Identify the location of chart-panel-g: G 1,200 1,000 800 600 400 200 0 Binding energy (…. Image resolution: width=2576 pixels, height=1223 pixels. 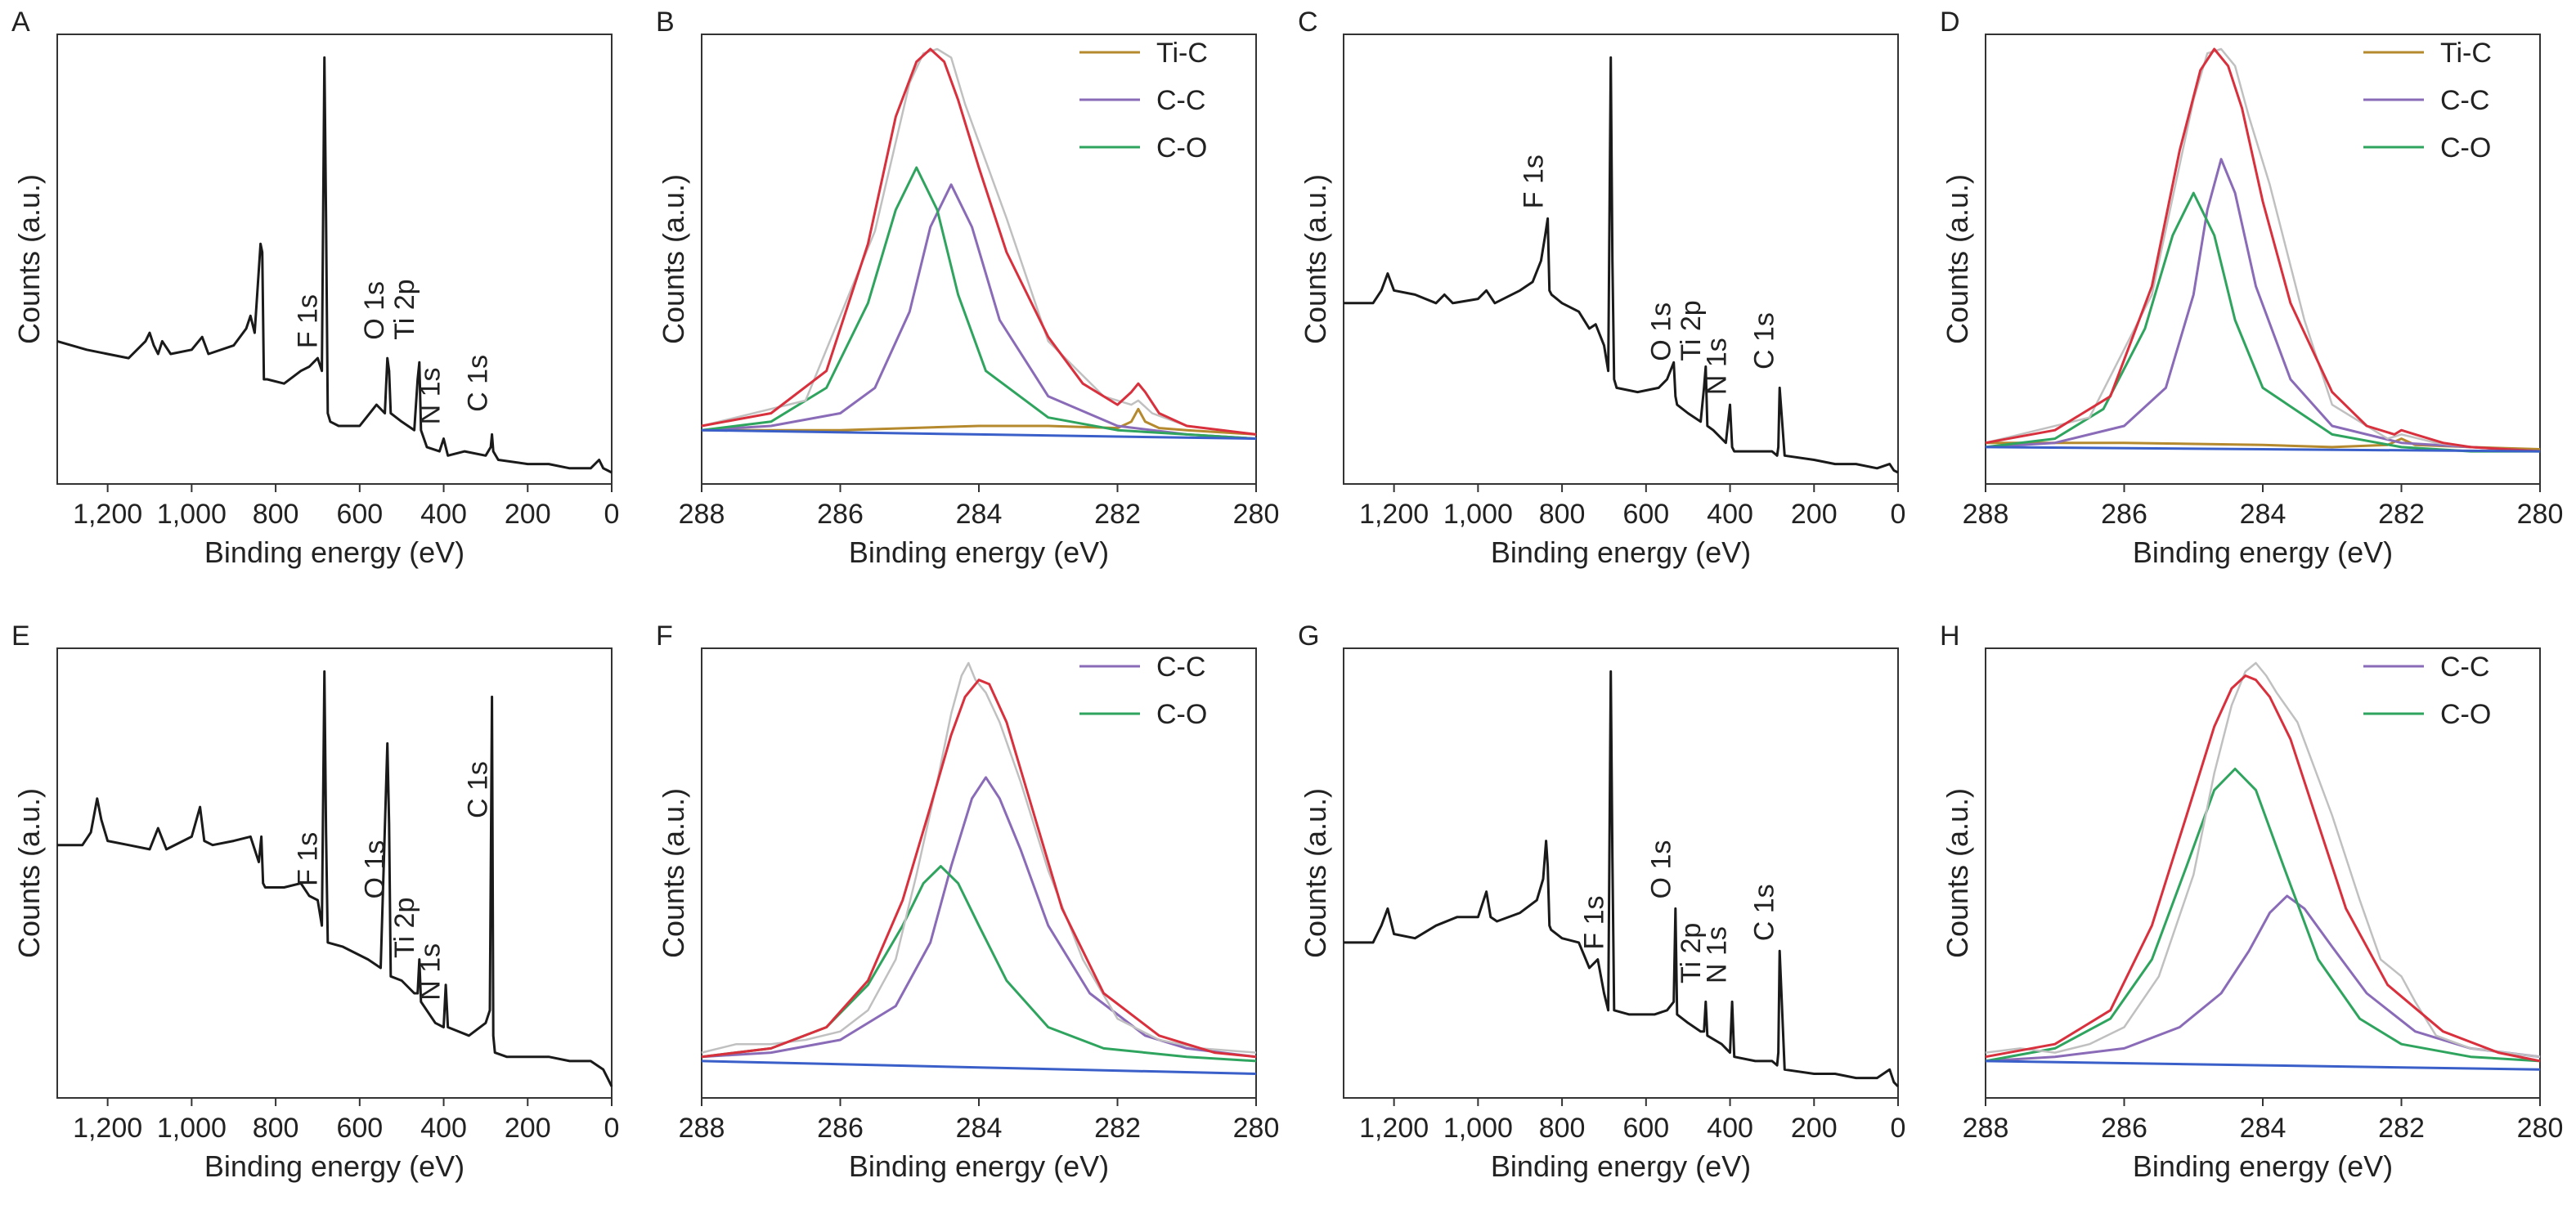
(1601, 901).